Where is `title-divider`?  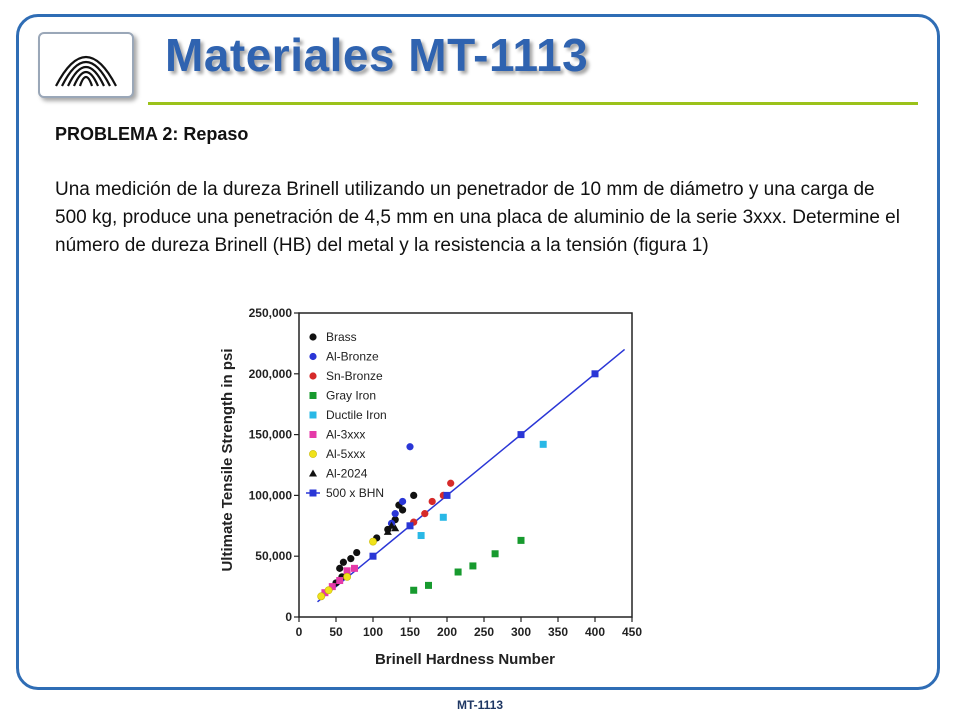 title-divider is located at coordinates (533, 103).